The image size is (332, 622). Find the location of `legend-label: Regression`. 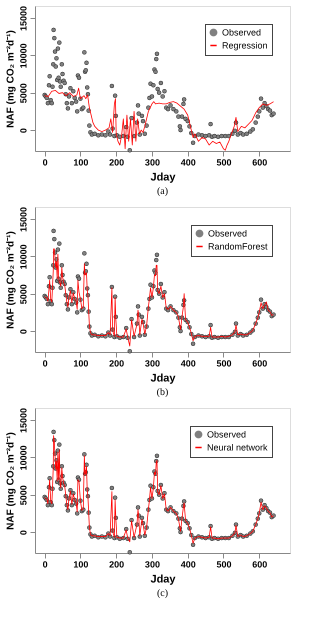

legend-label: Regression is located at coordinates (245, 45).